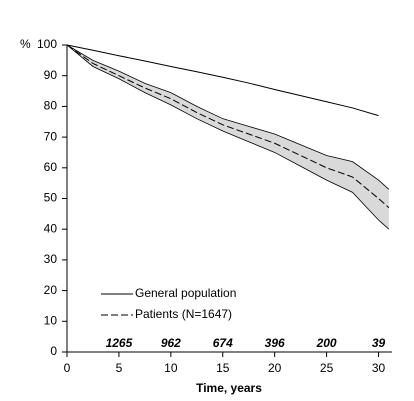  Describe the element at coordinates (25, 44) in the screenshot. I see `y-unit-label: %` at that location.